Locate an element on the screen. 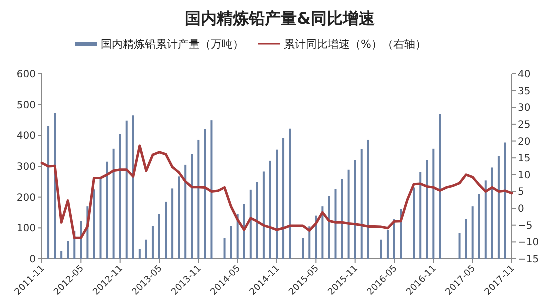  legend-label: 累计同比增速（%）（右轴） is located at coordinates (355, 44).